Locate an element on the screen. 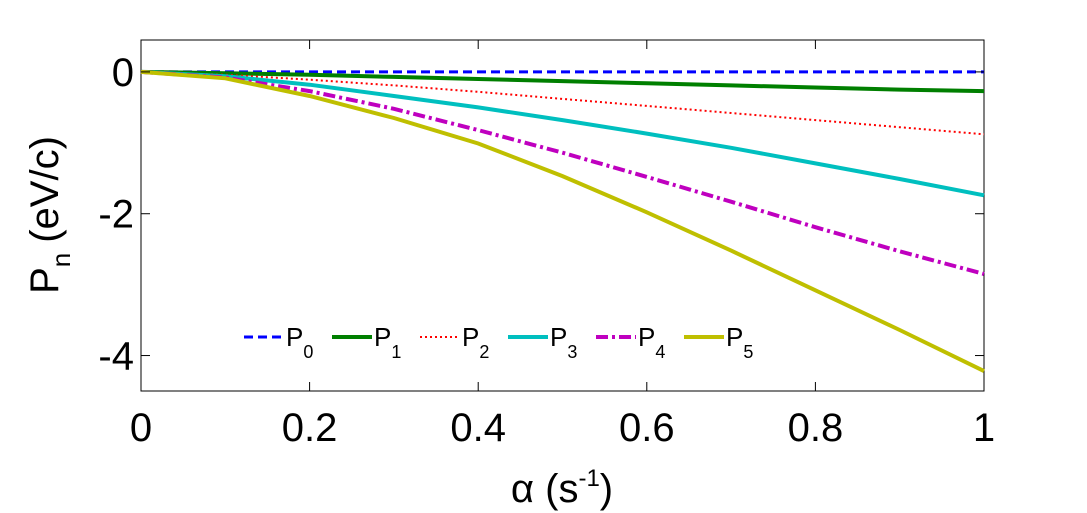 The height and width of the screenshot is (513, 1087). legend-label-p1: P1 is located at coordinates (387, 342).